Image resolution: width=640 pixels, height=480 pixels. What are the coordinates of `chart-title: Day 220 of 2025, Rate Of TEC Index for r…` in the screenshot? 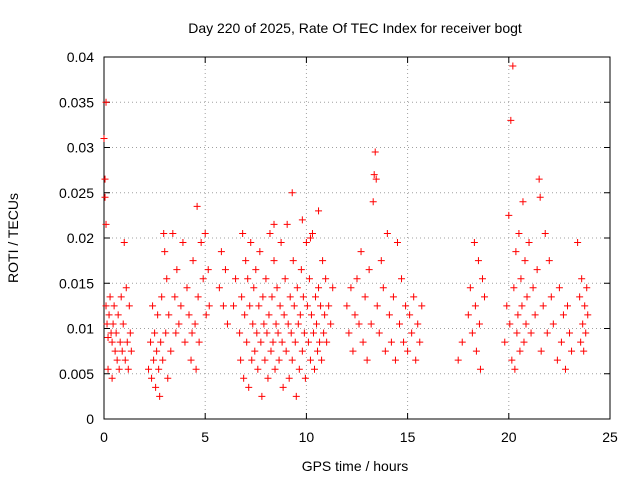 It's located at (355, 28).